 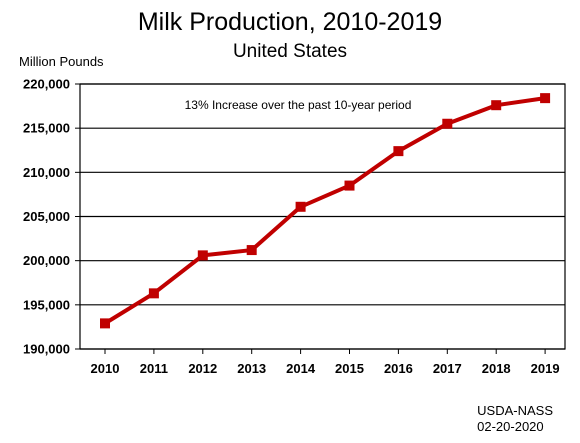 What do you see at coordinates (496, 105) in the screenshot?
I see `data-point-2018` at bounding box center [496, 105].